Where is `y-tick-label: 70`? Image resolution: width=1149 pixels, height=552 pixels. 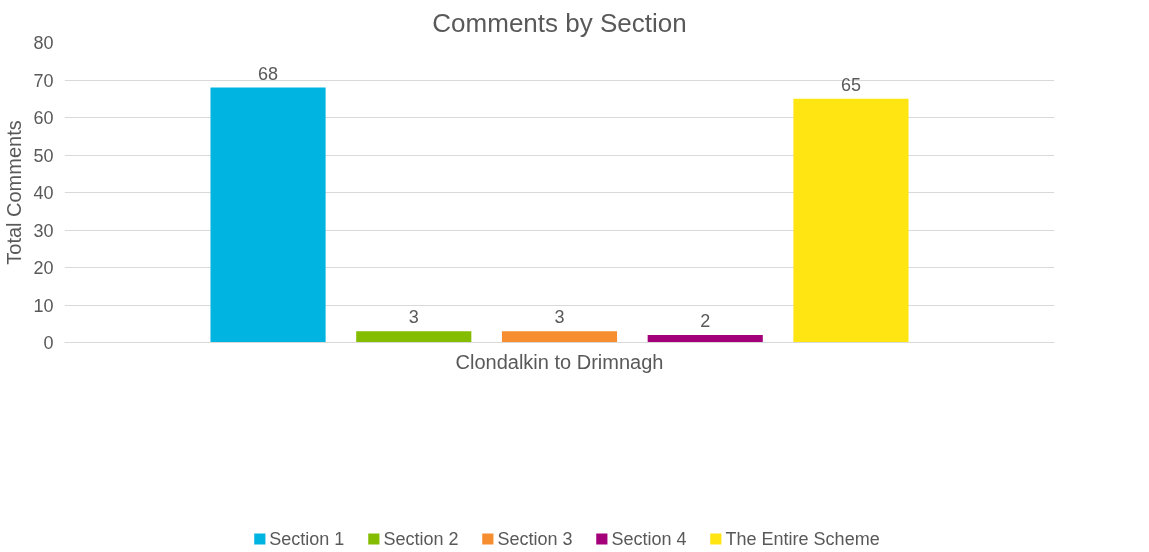 y-tick-label: 70 is located at coordinates (43, 80).